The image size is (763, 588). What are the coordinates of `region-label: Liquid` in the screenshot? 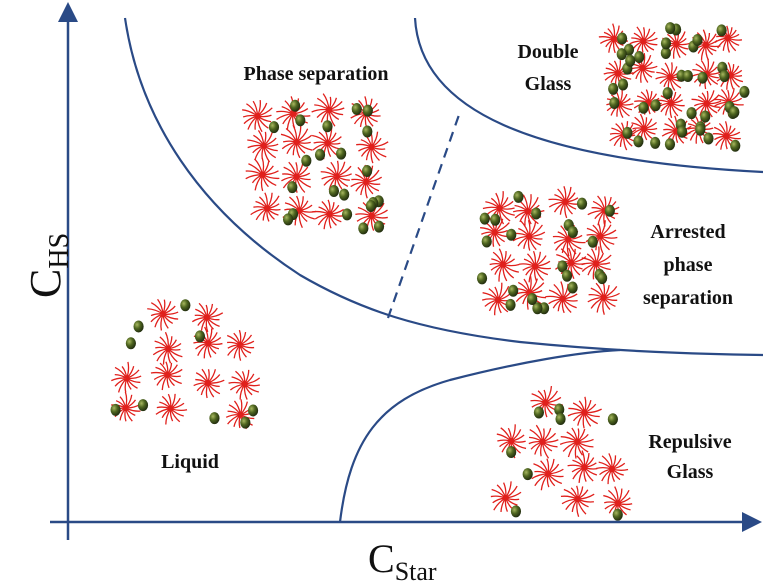 It's located at (190, 462).